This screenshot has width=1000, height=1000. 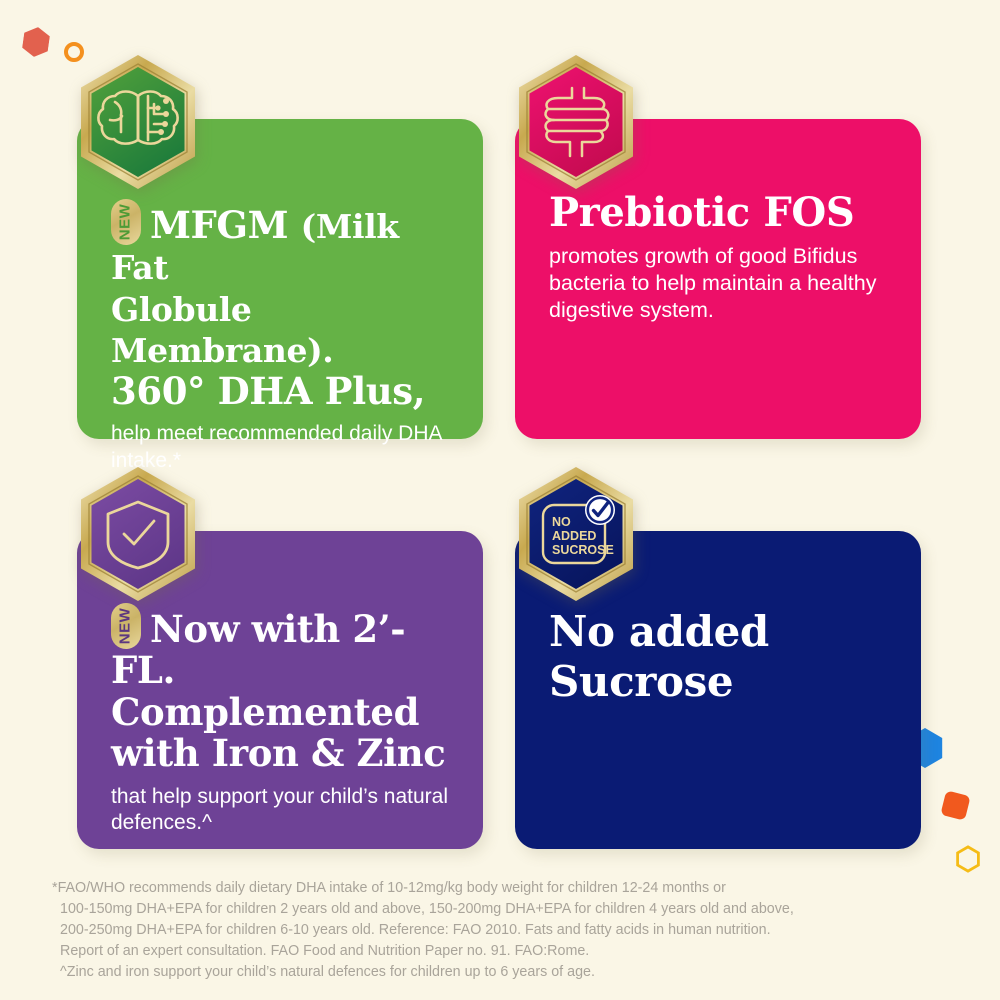 I want to click on no-added-sucrose-icon: NO ADDED SUCROSE, so click(x=576, y=534).